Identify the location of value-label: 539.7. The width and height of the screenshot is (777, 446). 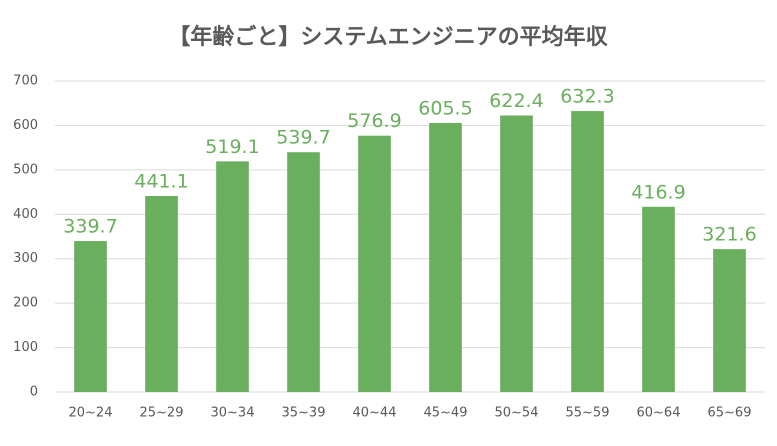
(303, 138).